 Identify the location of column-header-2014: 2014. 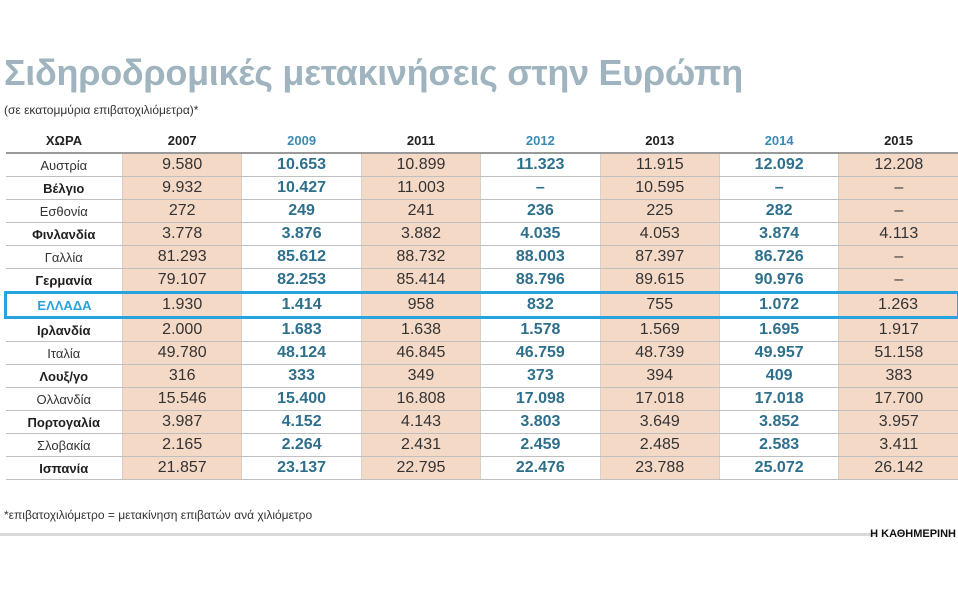
(779, 141).